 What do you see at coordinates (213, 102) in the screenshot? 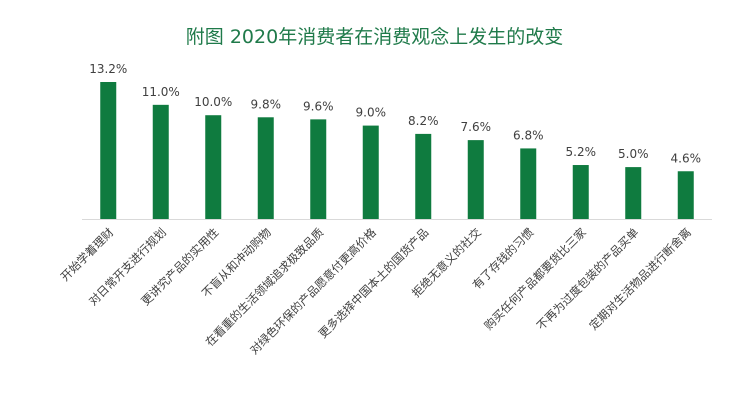
I see `bar-value-label: 10.0%` at bounding box center [213, 102].